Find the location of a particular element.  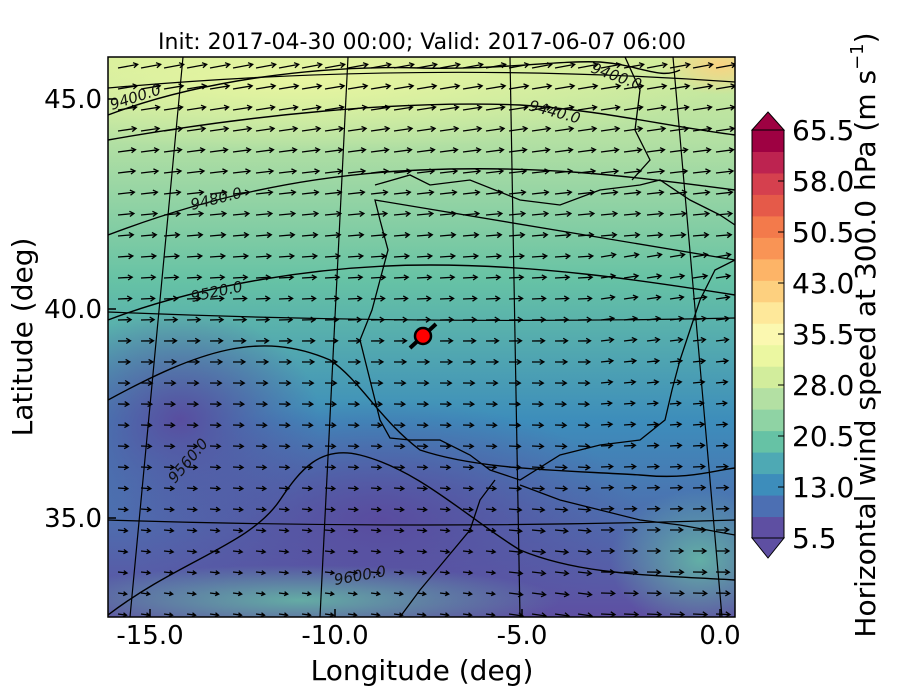

colorbar-tick-label: 43.0 is located at coordinates (823, 283).